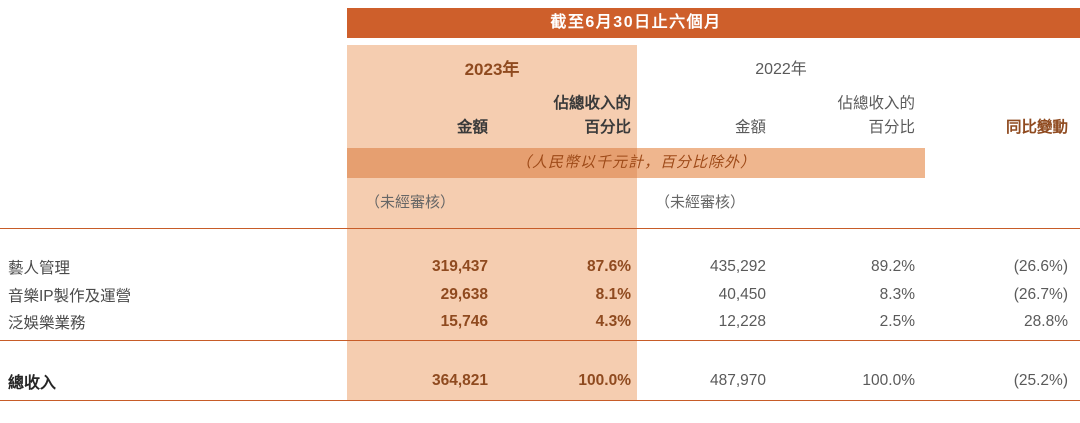  What do you see at coordinates (737, 266) in the screenshot?
I see `amount-2022-cell: 435,292` at bounding box center [737, 266].